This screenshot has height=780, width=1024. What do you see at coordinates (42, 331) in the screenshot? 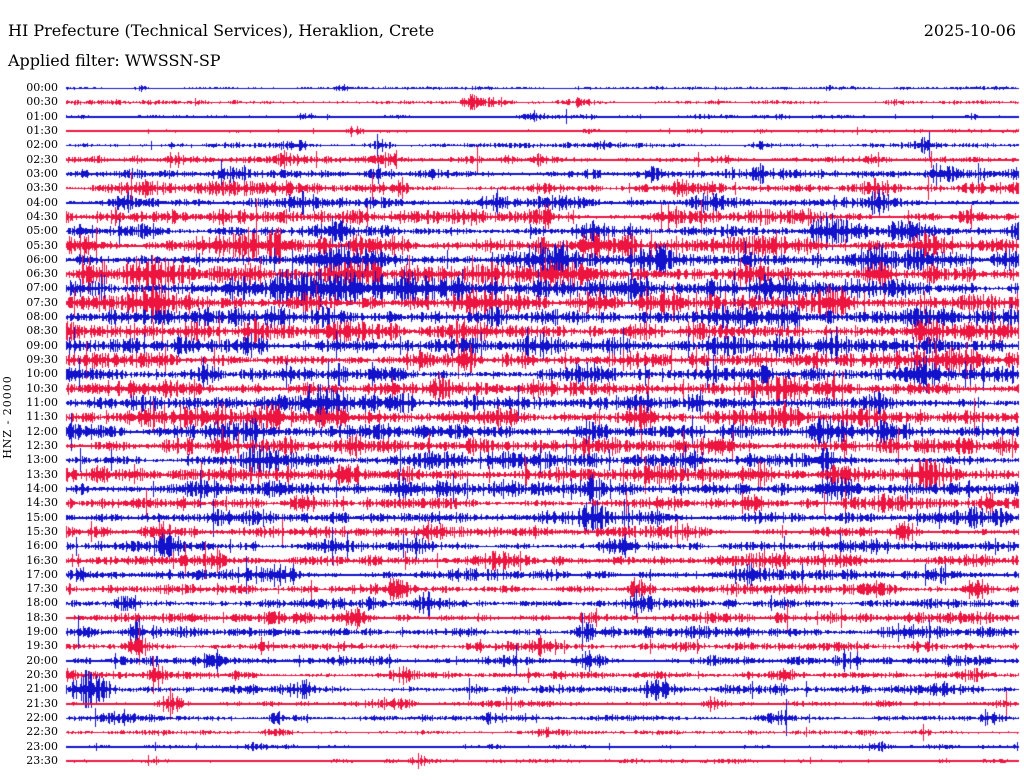
I see `time-label: 08:30` at bounding box center [42, 331].